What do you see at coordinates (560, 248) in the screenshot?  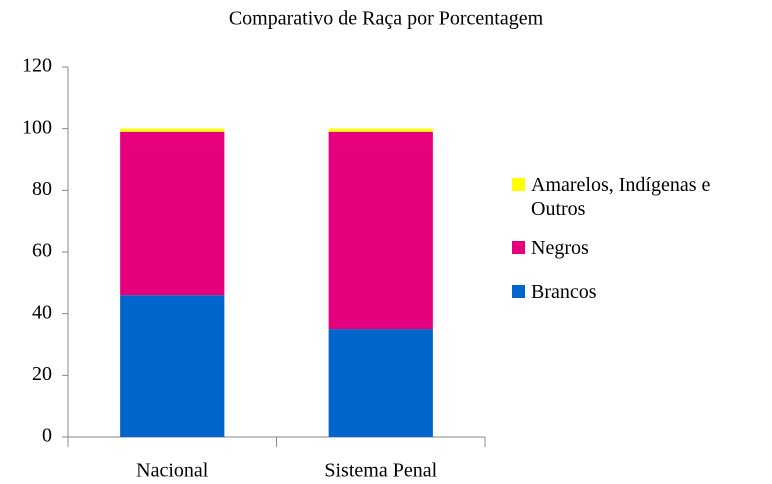 I see `legend-label: Negros` at bounding box center [560, 248].